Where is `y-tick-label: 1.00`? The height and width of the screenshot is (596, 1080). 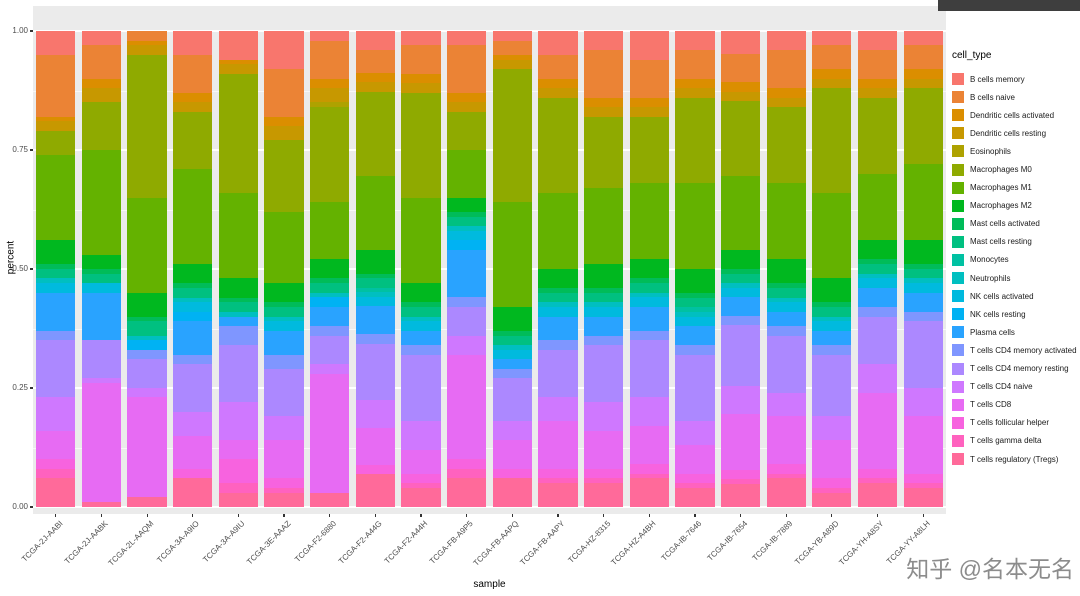
y-tick-label: 1.00 is located at coordinates (20, 30).